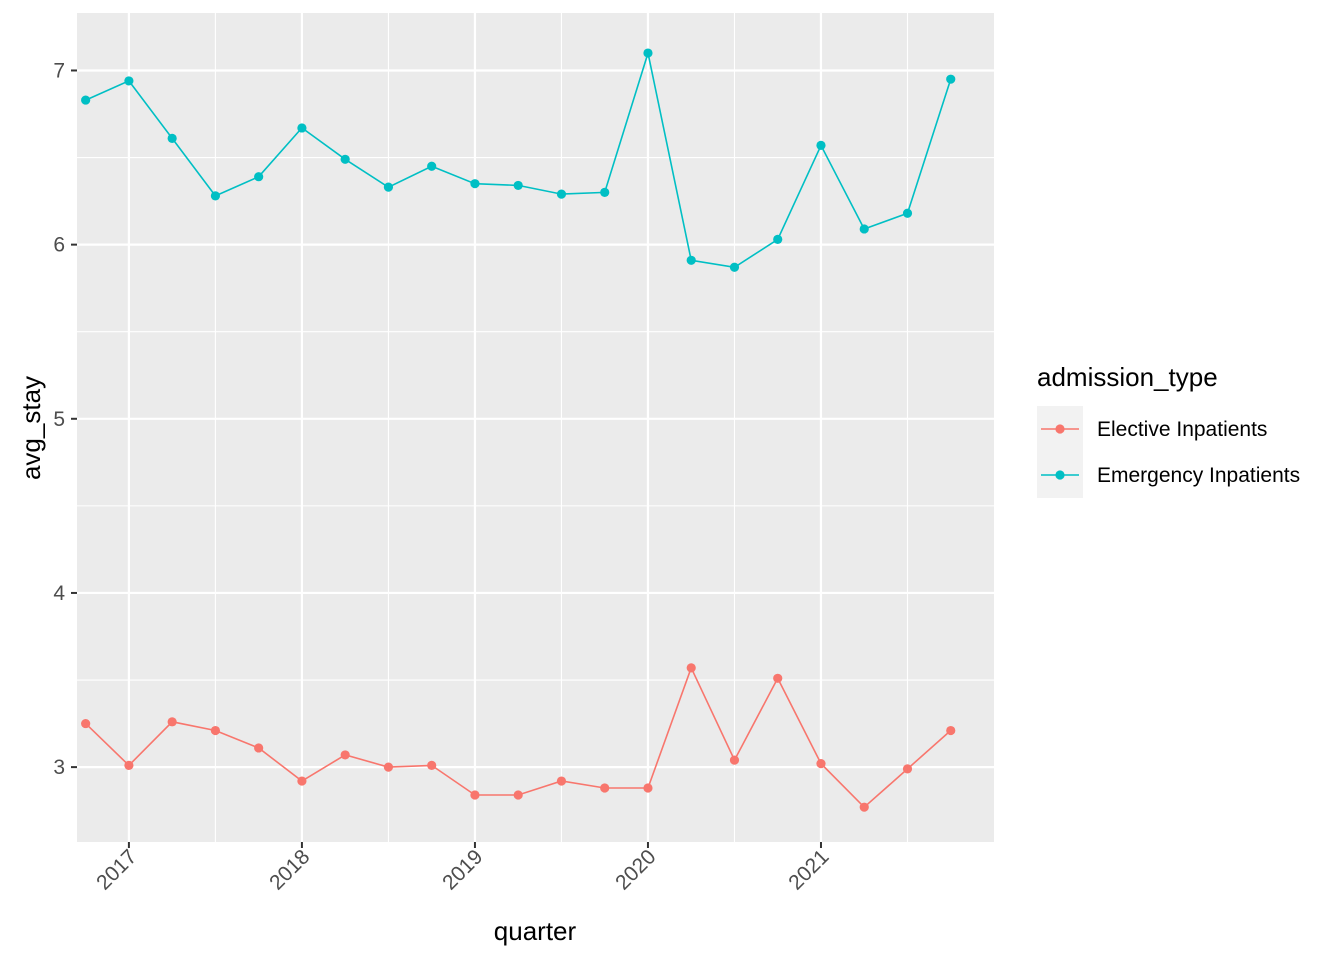  What do you see at coordinates (1127, 377) in the screenshot?
I see `legend-title: admission_type` at bounding box center [1127, 377].